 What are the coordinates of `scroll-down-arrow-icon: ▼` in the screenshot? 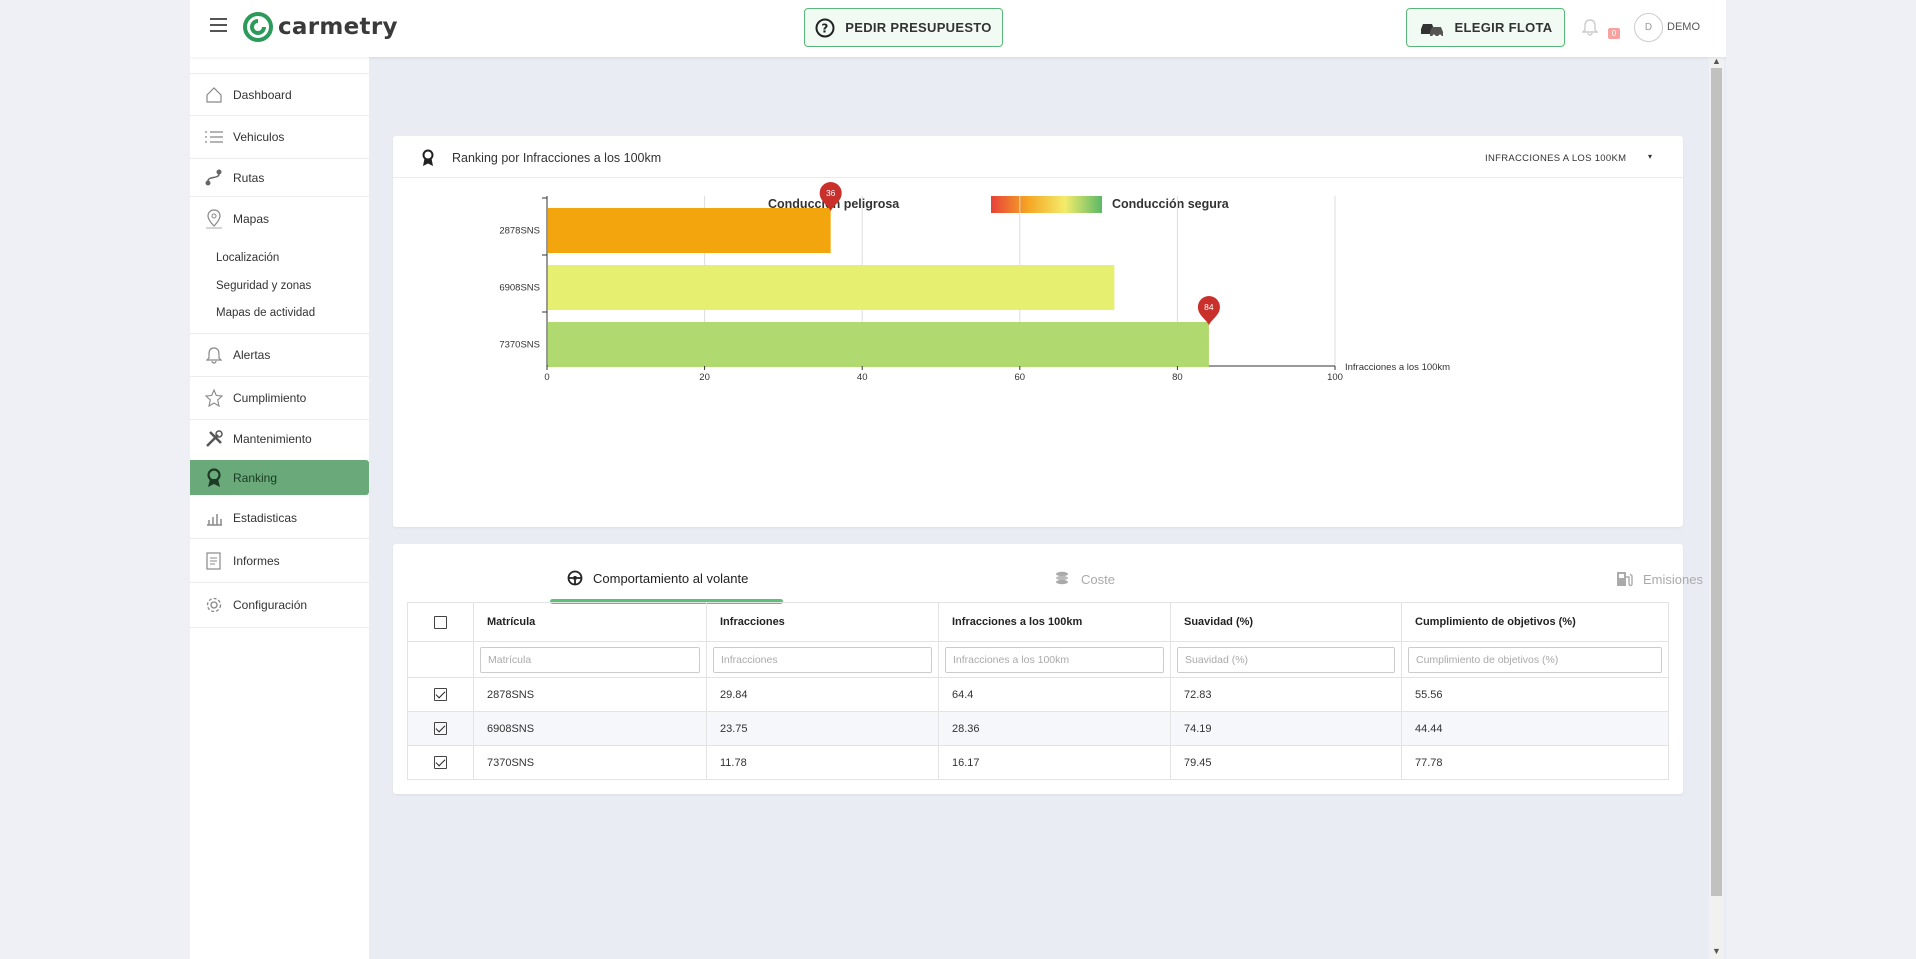 It's located at (1716, 951).